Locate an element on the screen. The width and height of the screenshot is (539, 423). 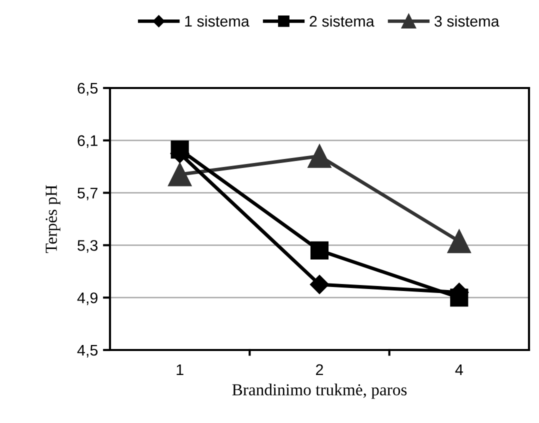
y-axis-title: Terpės pH is located at coordinates (53, 219).